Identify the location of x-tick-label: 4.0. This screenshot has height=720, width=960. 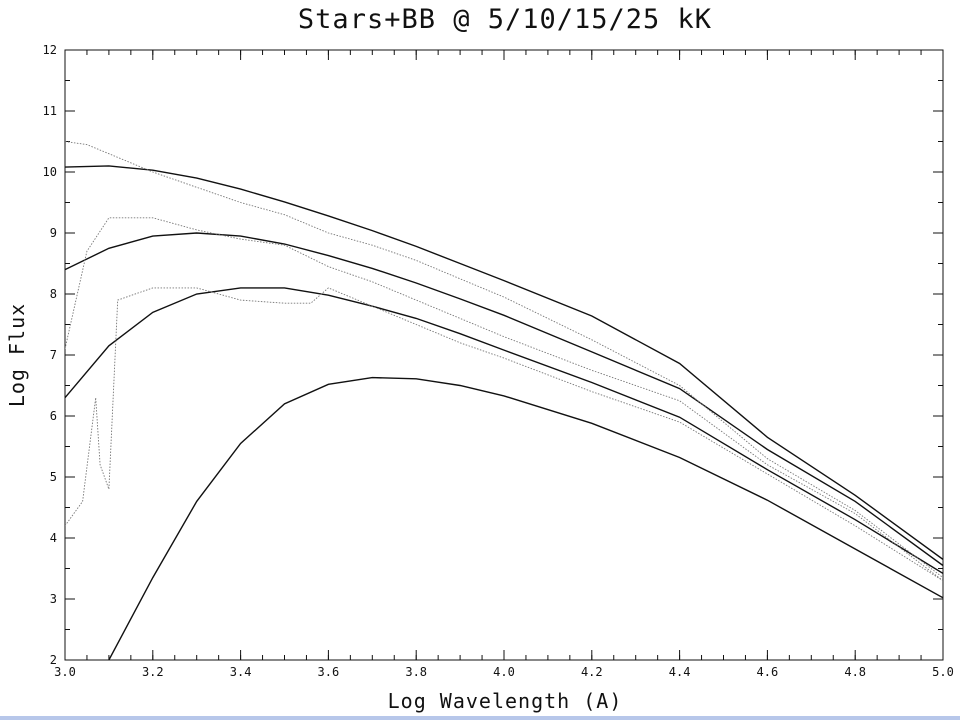
(504, 672).